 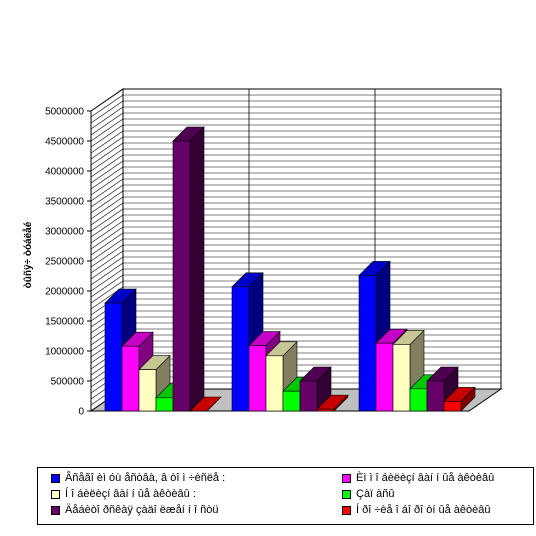 I want to click on y-tick-label: 500000, so click(x=68, y=382).